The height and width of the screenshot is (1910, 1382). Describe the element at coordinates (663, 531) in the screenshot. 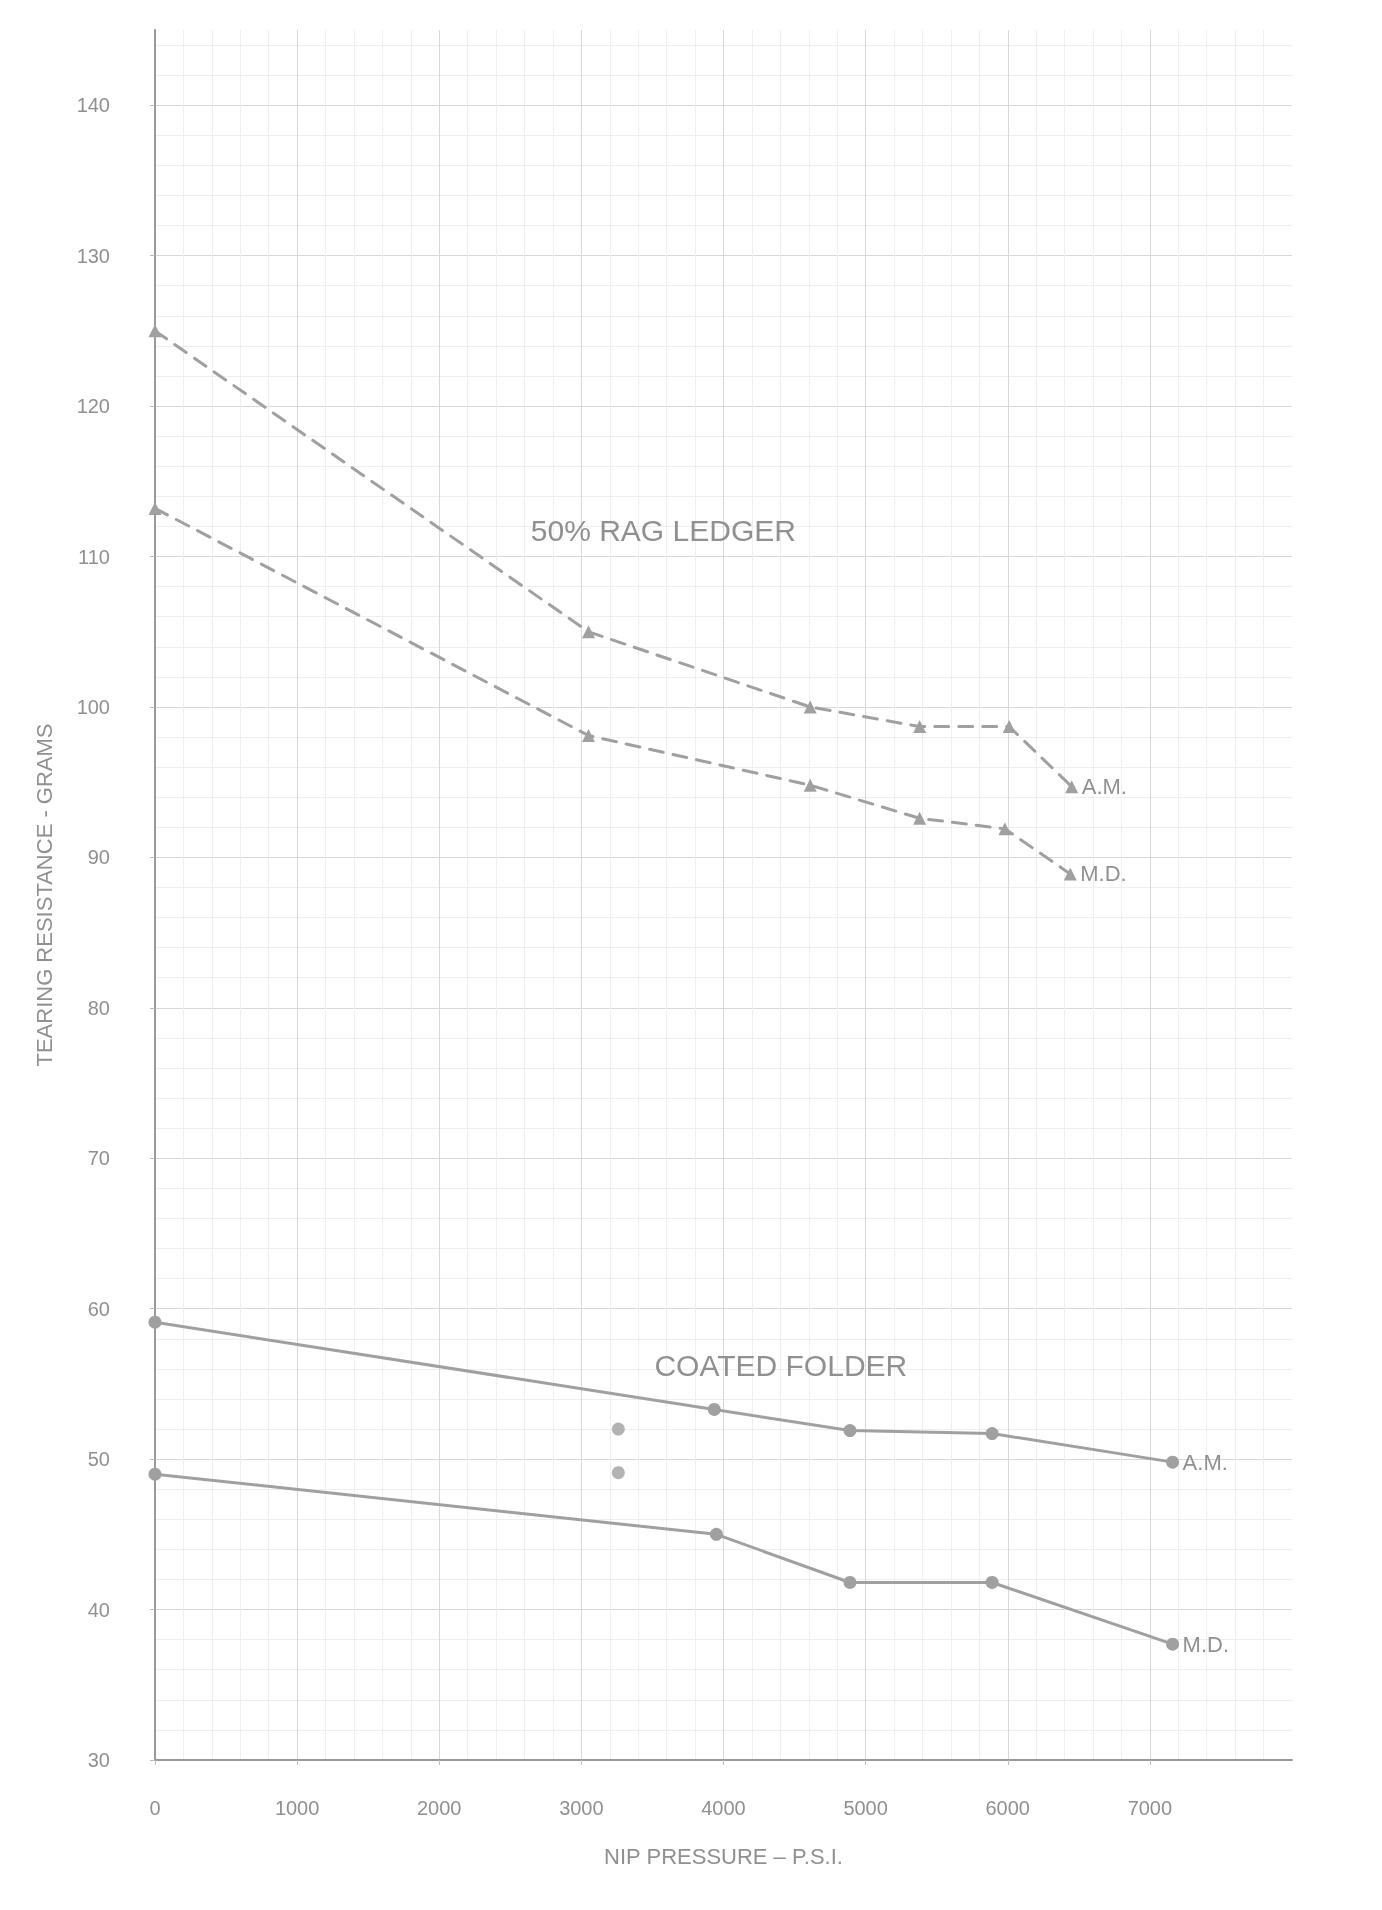

I see `annotation: 50% RAG LEDGER` at that location.